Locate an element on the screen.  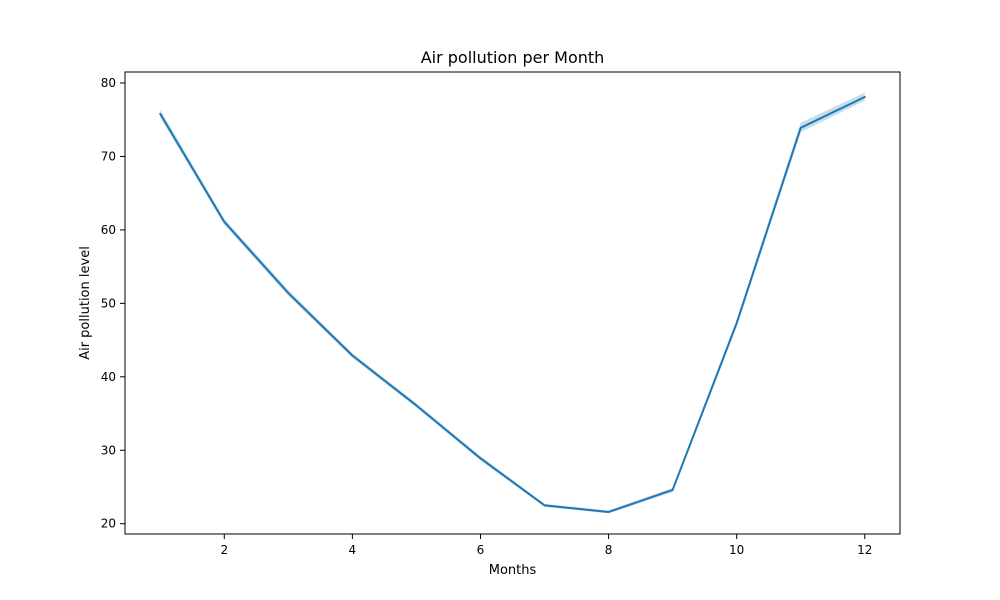
y-tick-label: 20 is located at coordinates (108, 524).